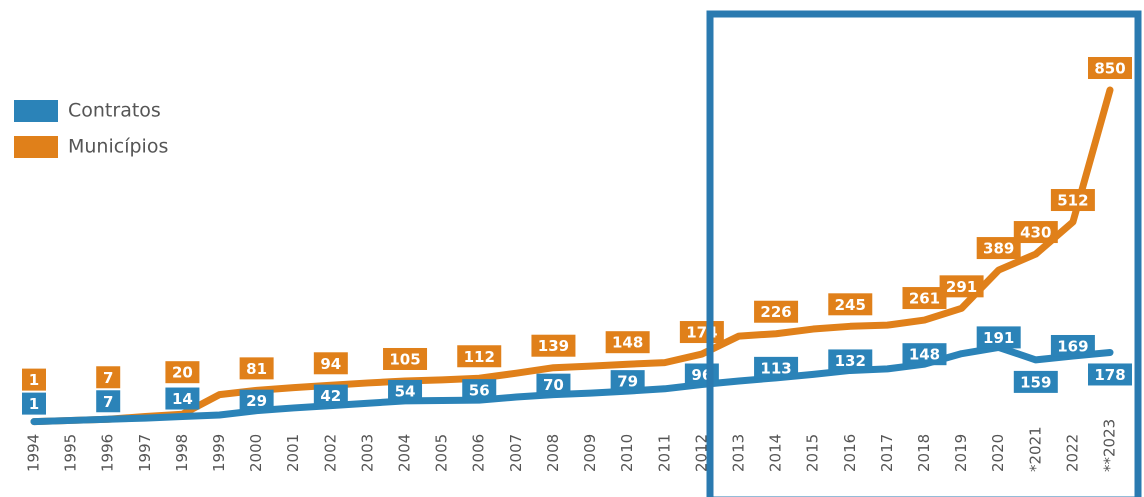 This screenshot has width=1144, height=497. What do you see at coordinates (34, 453) in the screenshot?
I see `x-tick-label: 1994` at bounding box center [34, 453].